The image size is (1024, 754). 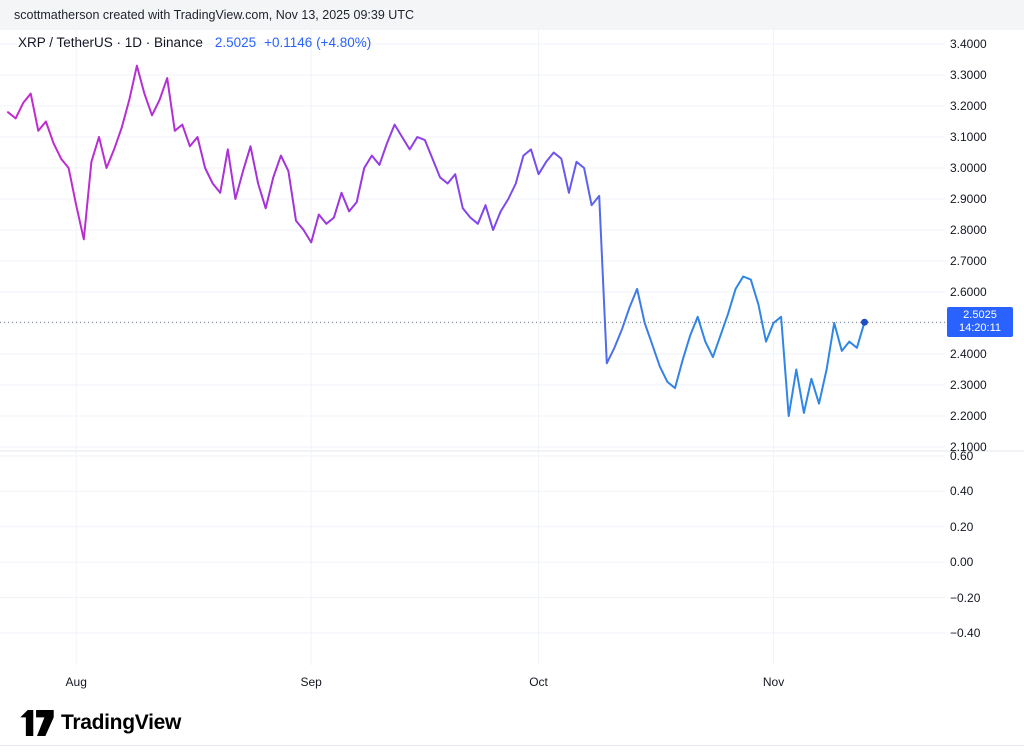 I want to click on price-tick-label: 2.3000, so click(x=968, y=385).